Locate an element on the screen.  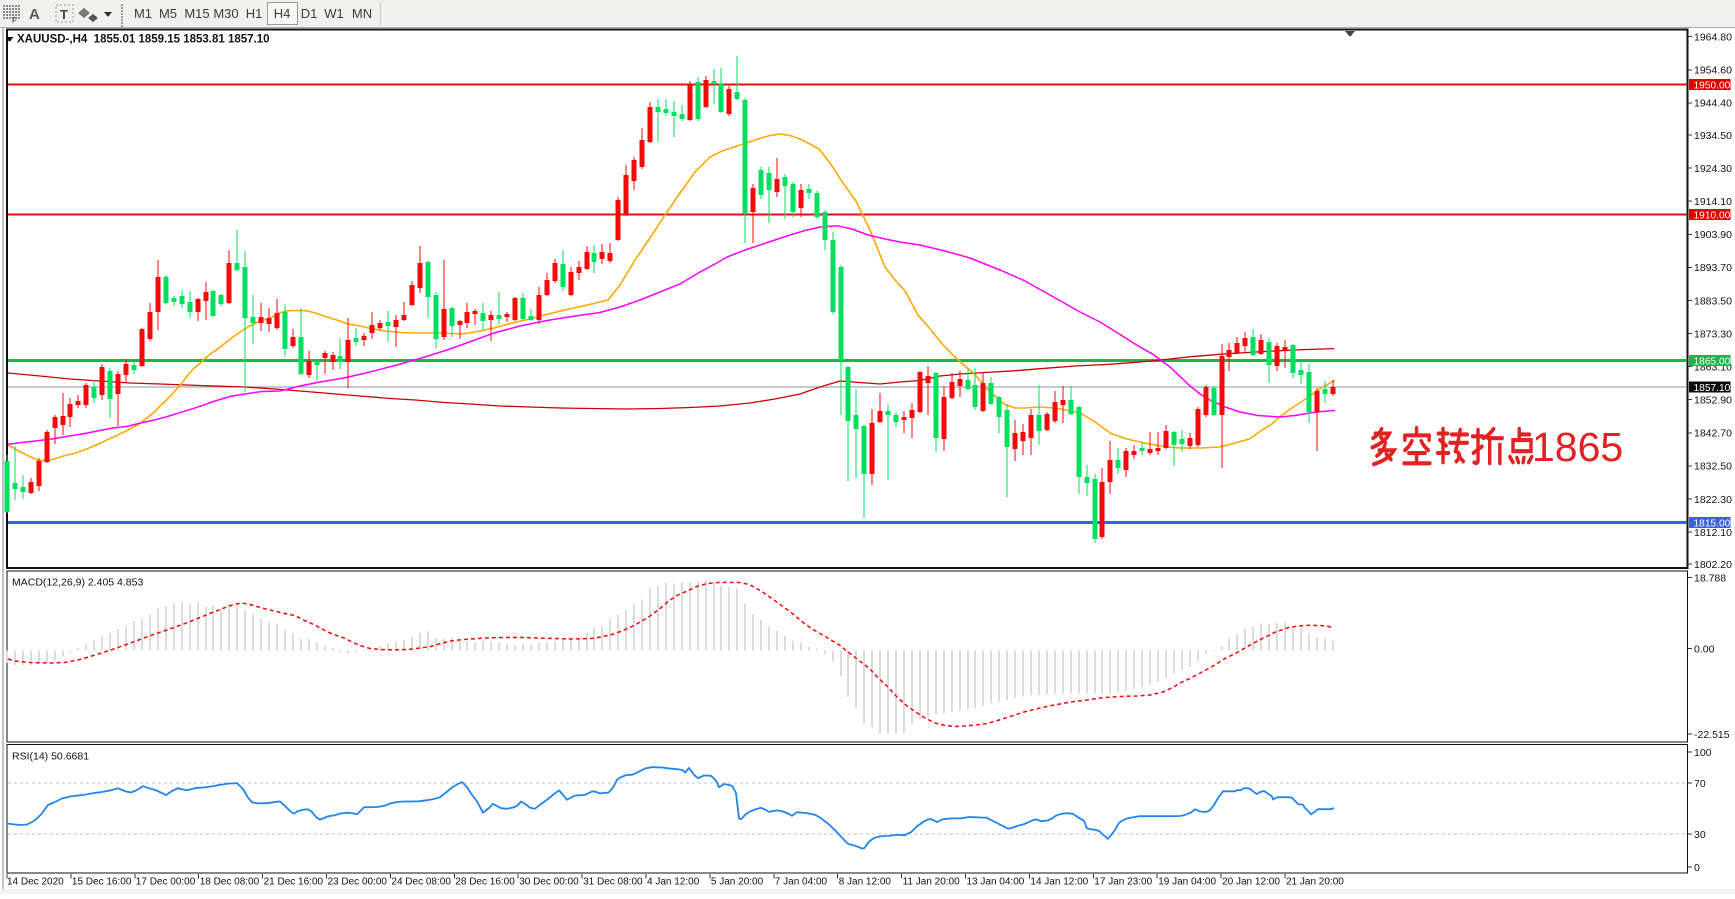
svg-text: 14 Dec 2020 is located at coordinates (35, 882).